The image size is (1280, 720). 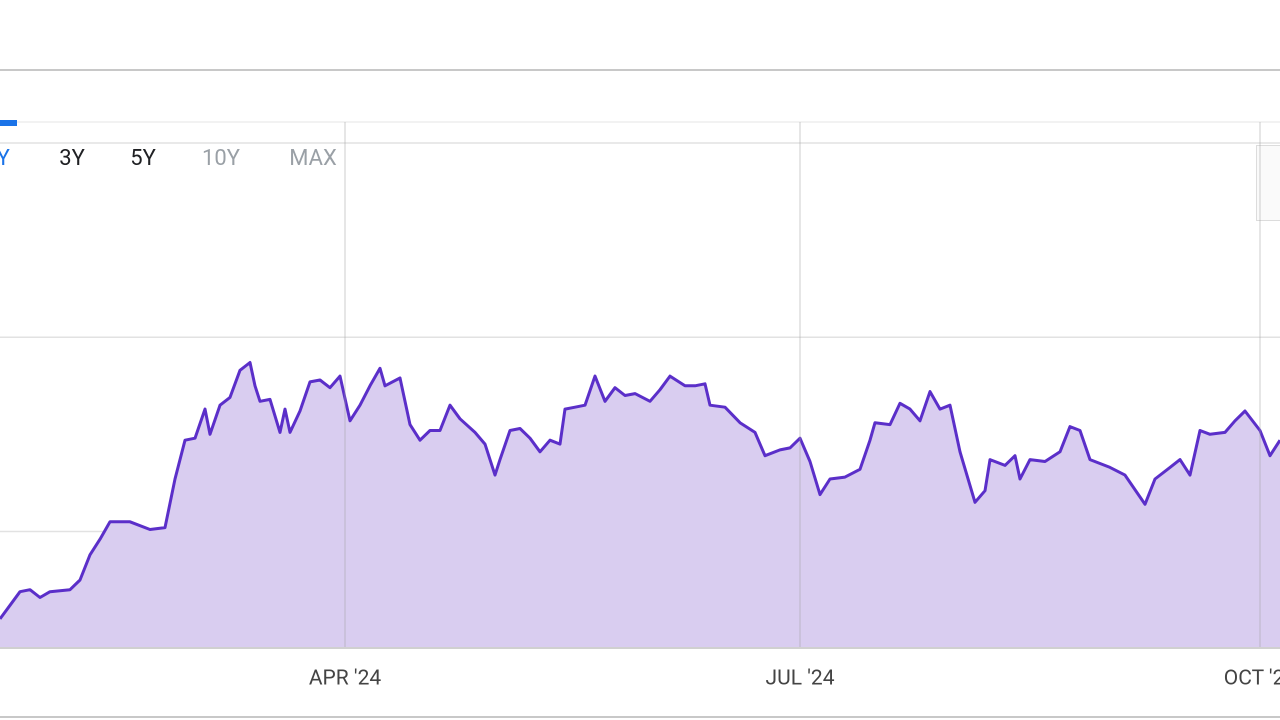 What do you see at coordinates (143, 158) in the screenshot?
I see `range-button: 5Y` at bounding box center [143, 158].